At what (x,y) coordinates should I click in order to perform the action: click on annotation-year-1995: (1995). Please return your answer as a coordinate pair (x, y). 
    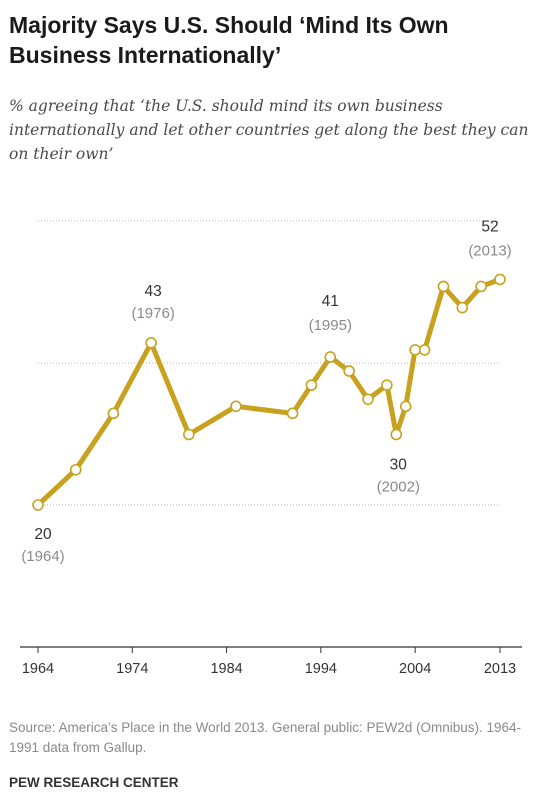
    Looking at the image, I should click on (330, 325).